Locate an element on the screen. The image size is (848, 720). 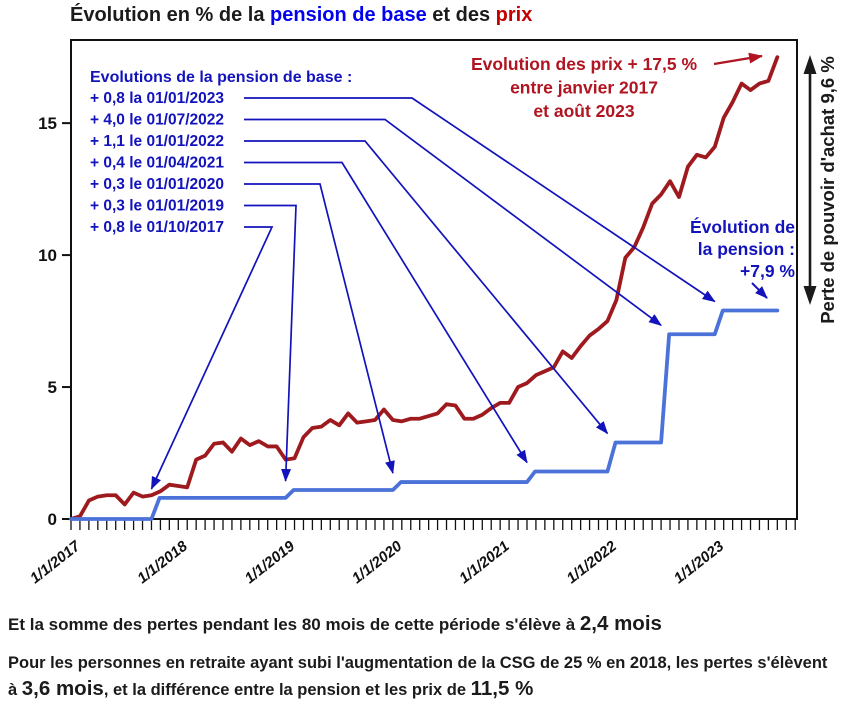
pension-list-header: Evolutions de la pension de base : is located at coordinates (221, 77).